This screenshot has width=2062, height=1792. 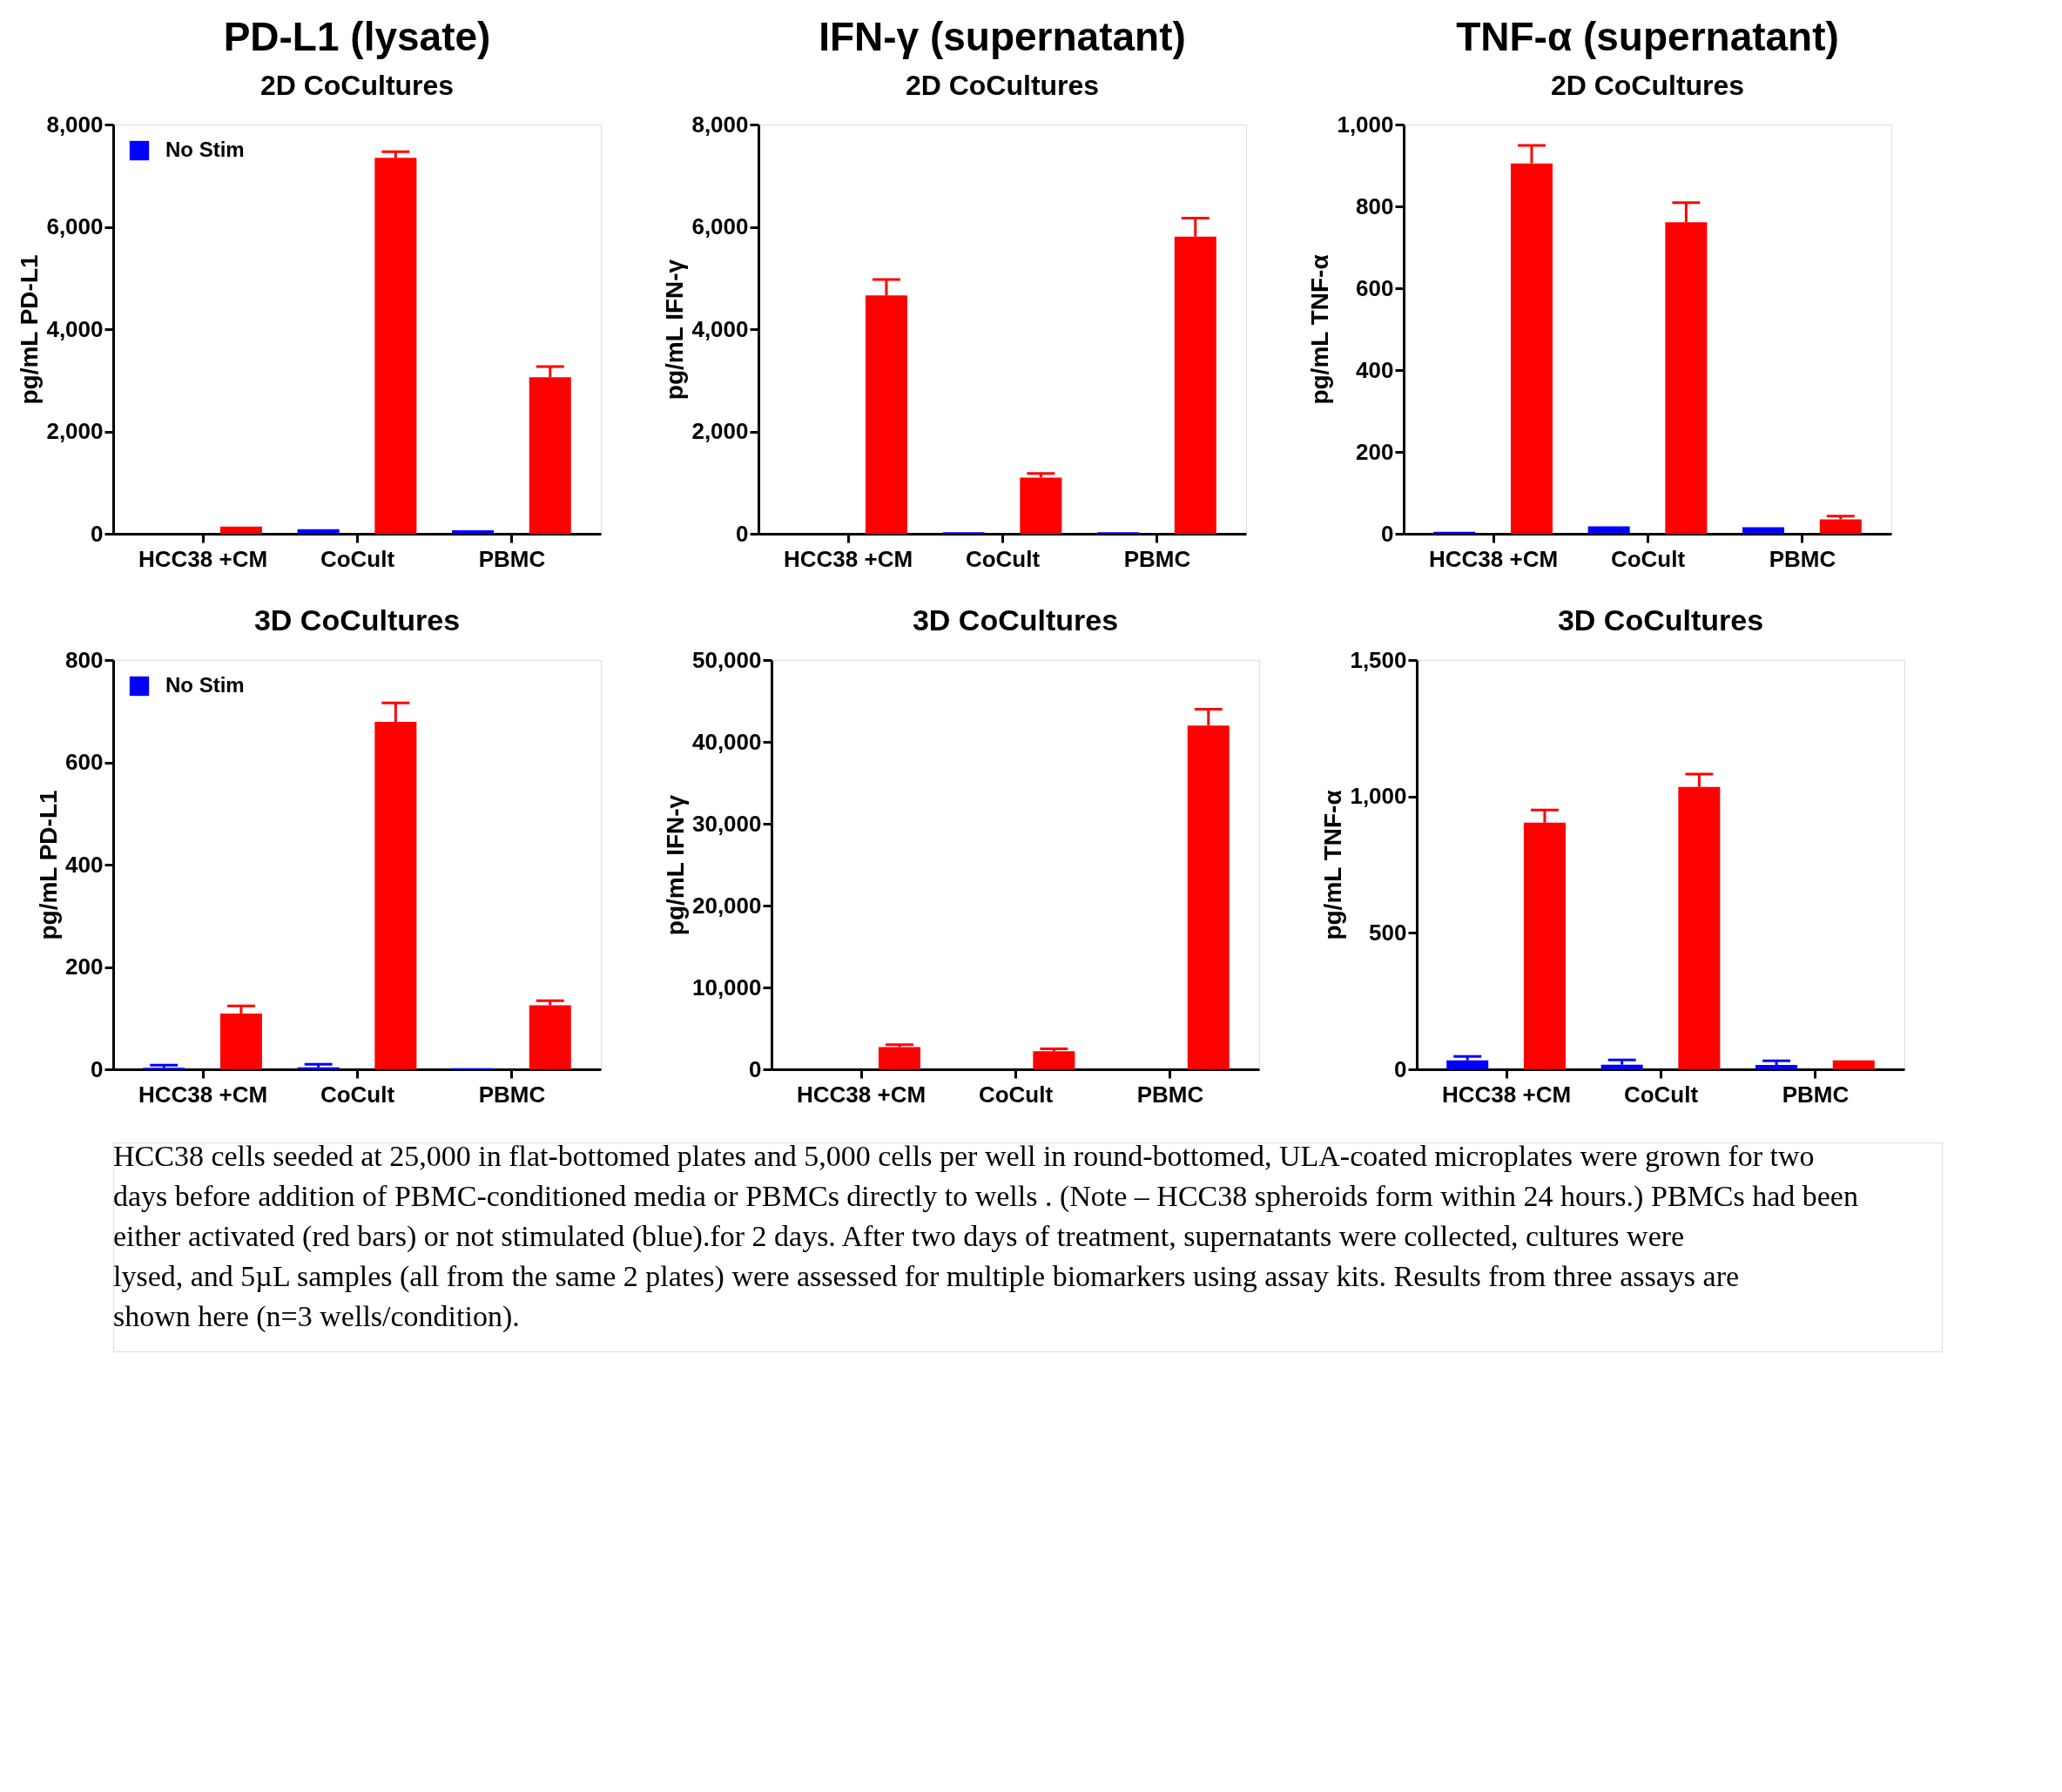 What do you see at coordinates (1002, 36) in the screenshot?
I see `chart-title: IFN-γ (supernatant)` at bounding box center [1002, 36].